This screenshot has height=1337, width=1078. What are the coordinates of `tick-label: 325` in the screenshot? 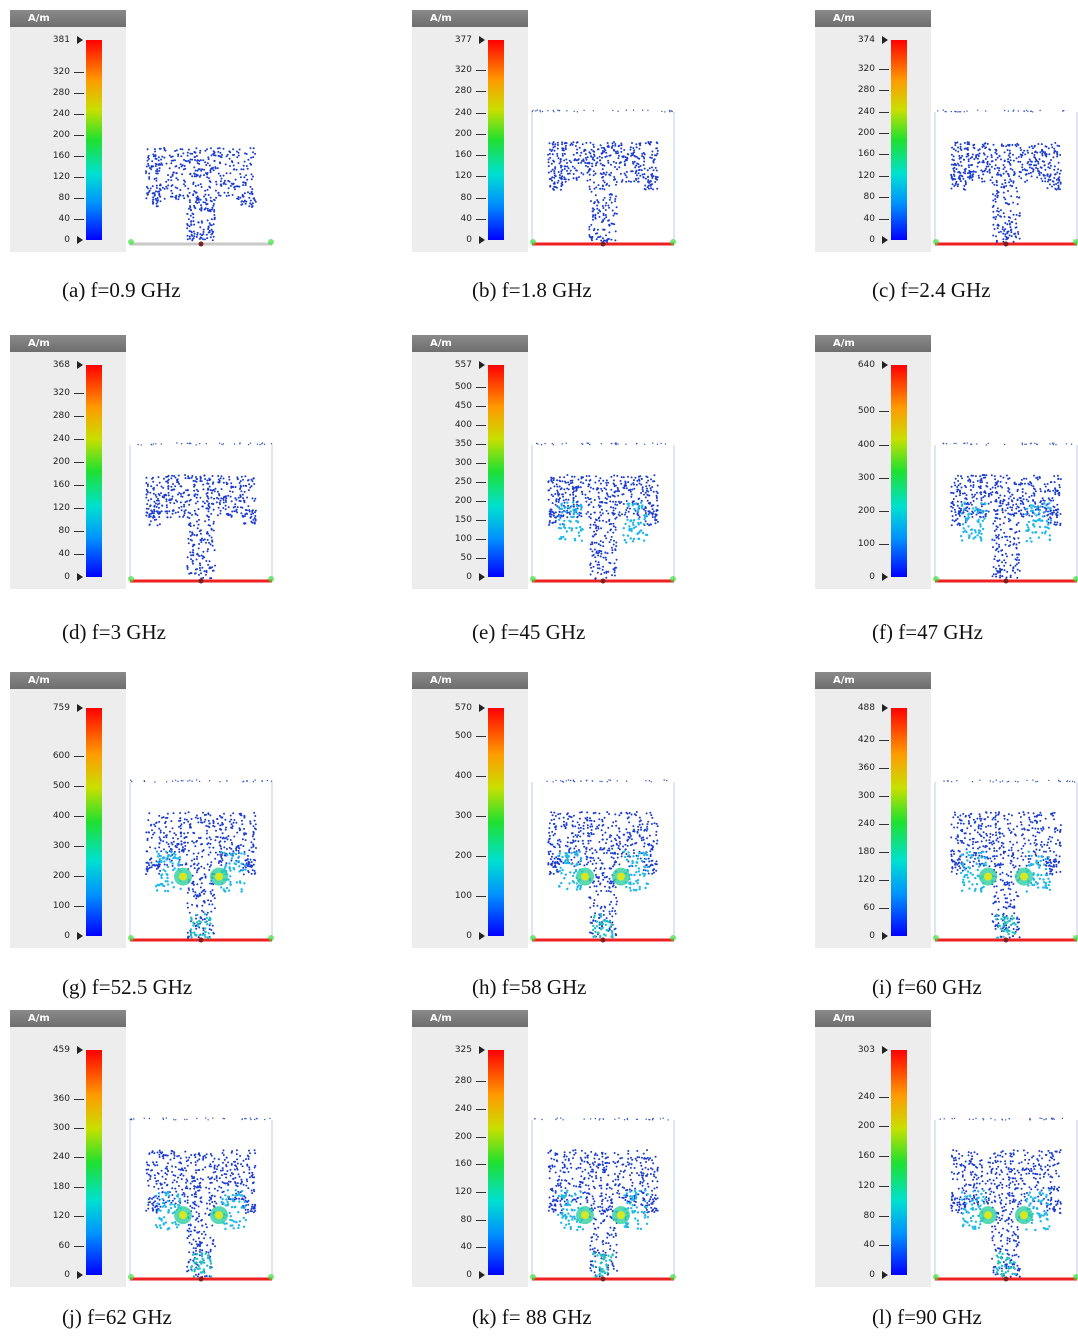 It's located at (463, 1050).